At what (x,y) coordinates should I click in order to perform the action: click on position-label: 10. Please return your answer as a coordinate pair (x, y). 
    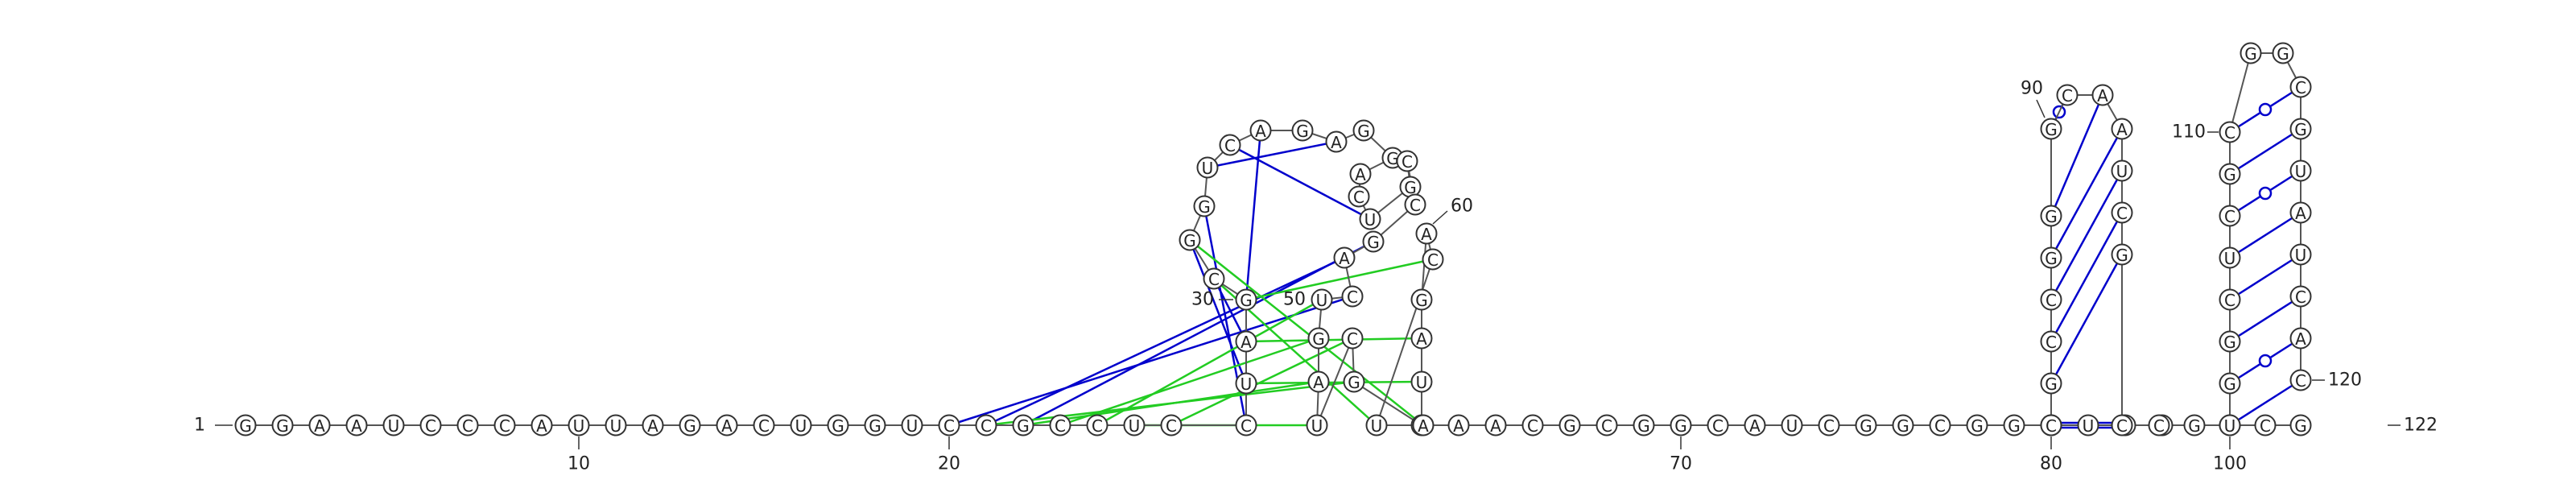
    Looking at the image, I should click on (579, 464).